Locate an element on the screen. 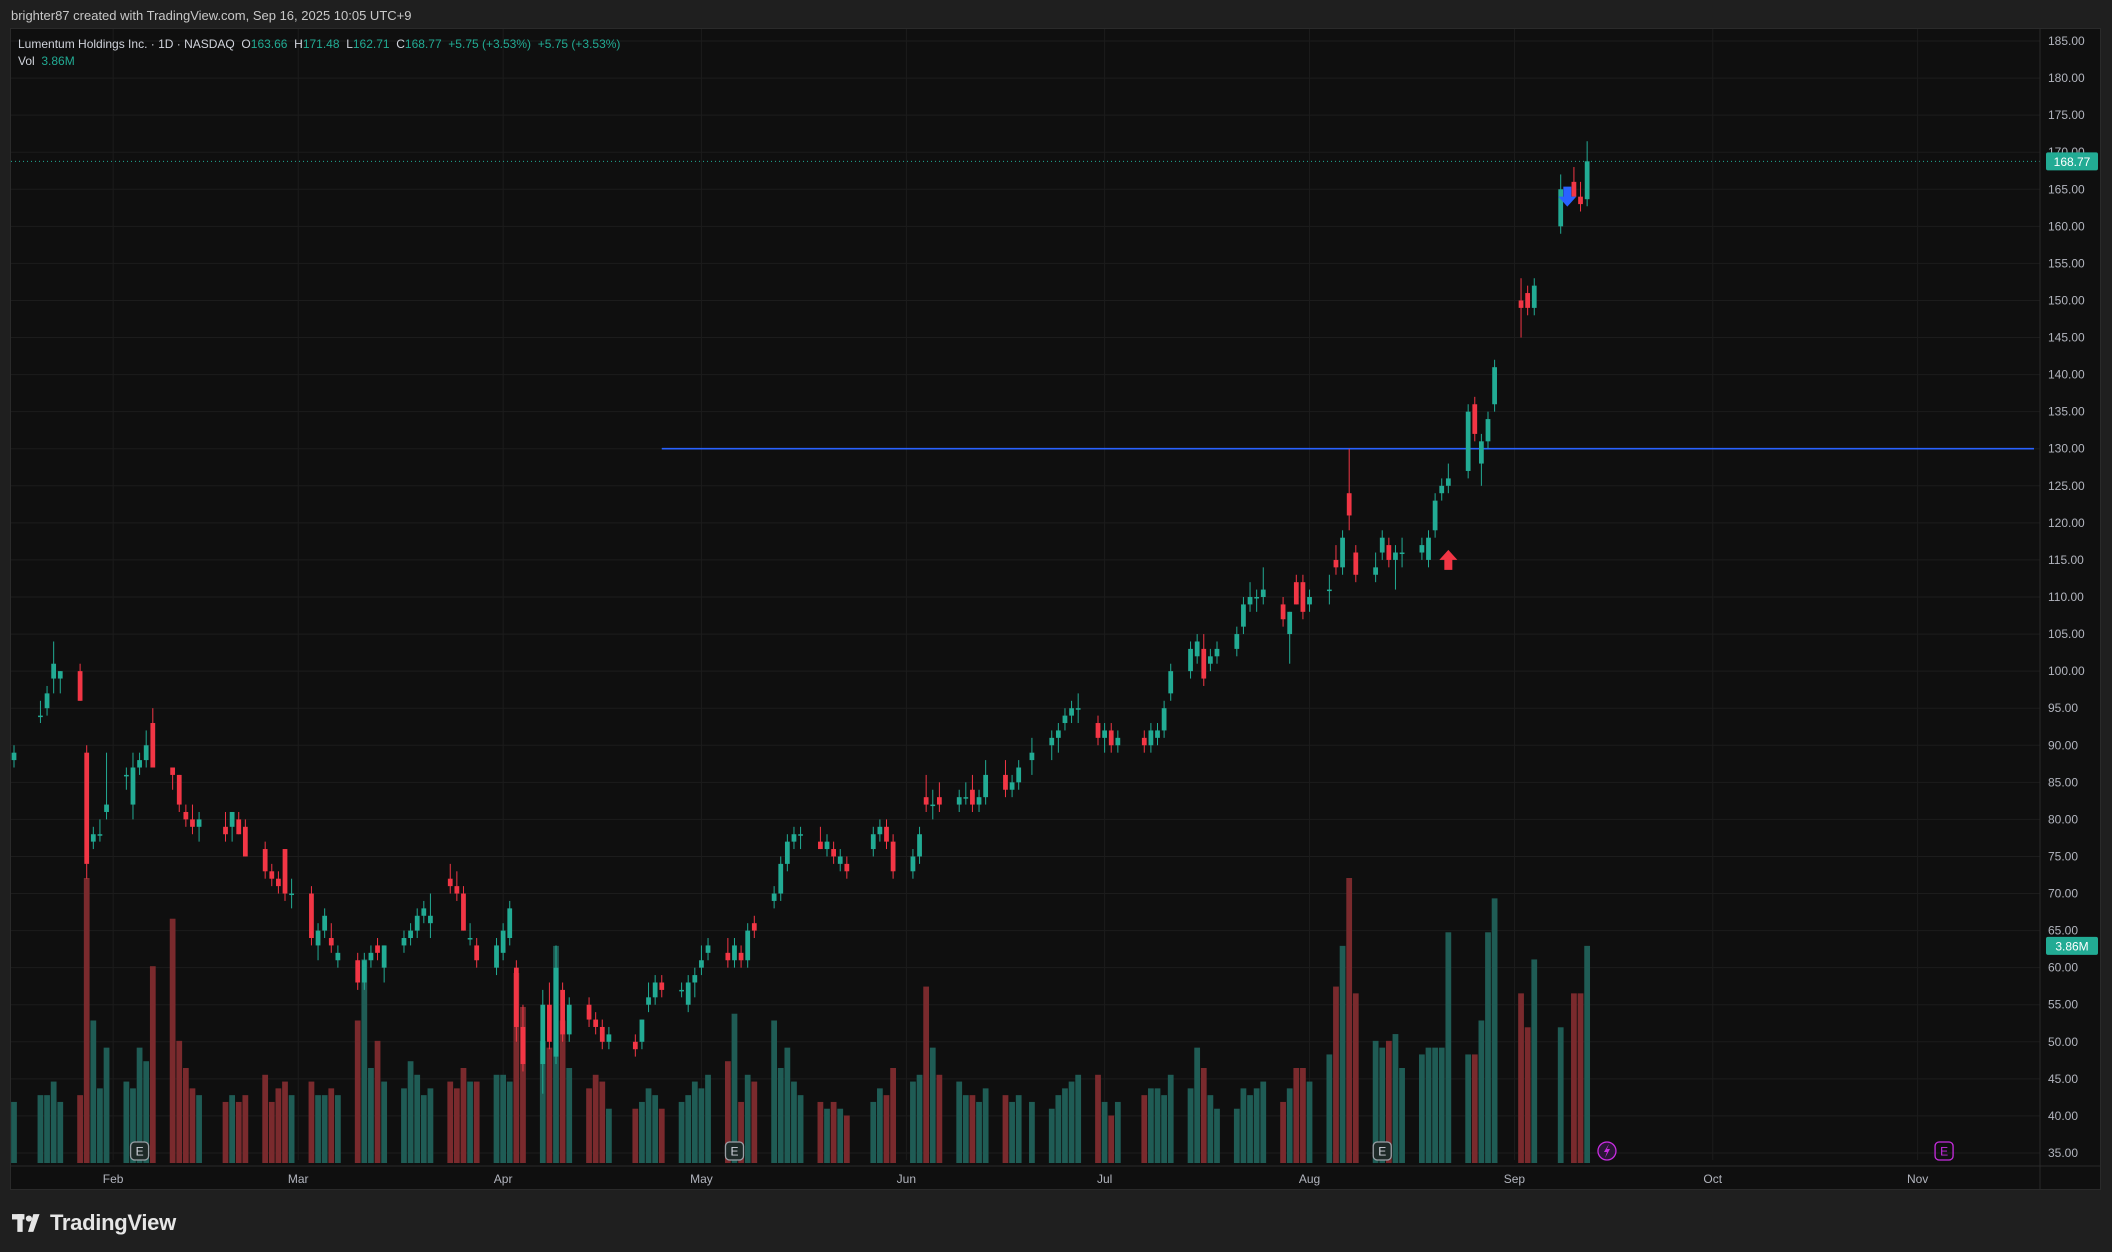 This screenshot has height=1252, width=2112. y-tick-label: 40.00 is located at coordinates (2063, 1116).